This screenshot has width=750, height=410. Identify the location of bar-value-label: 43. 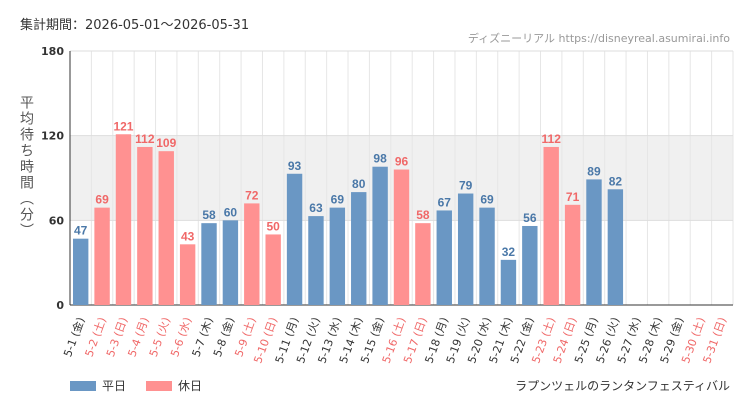
(188, 236).